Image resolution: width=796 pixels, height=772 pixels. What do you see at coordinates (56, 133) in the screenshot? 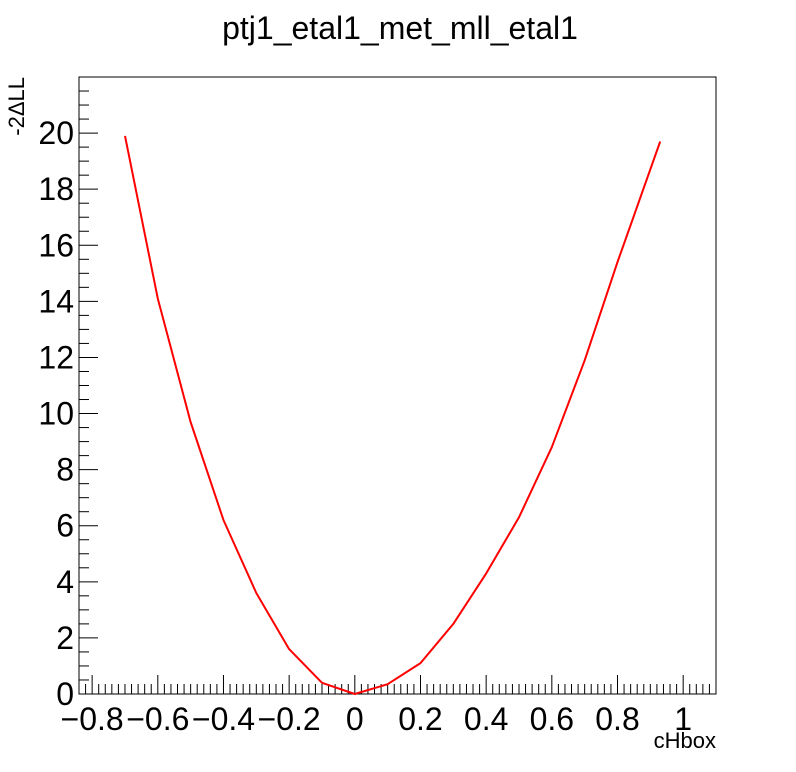
I see `y-tick-label: 20` at bounding box center [56, 133].